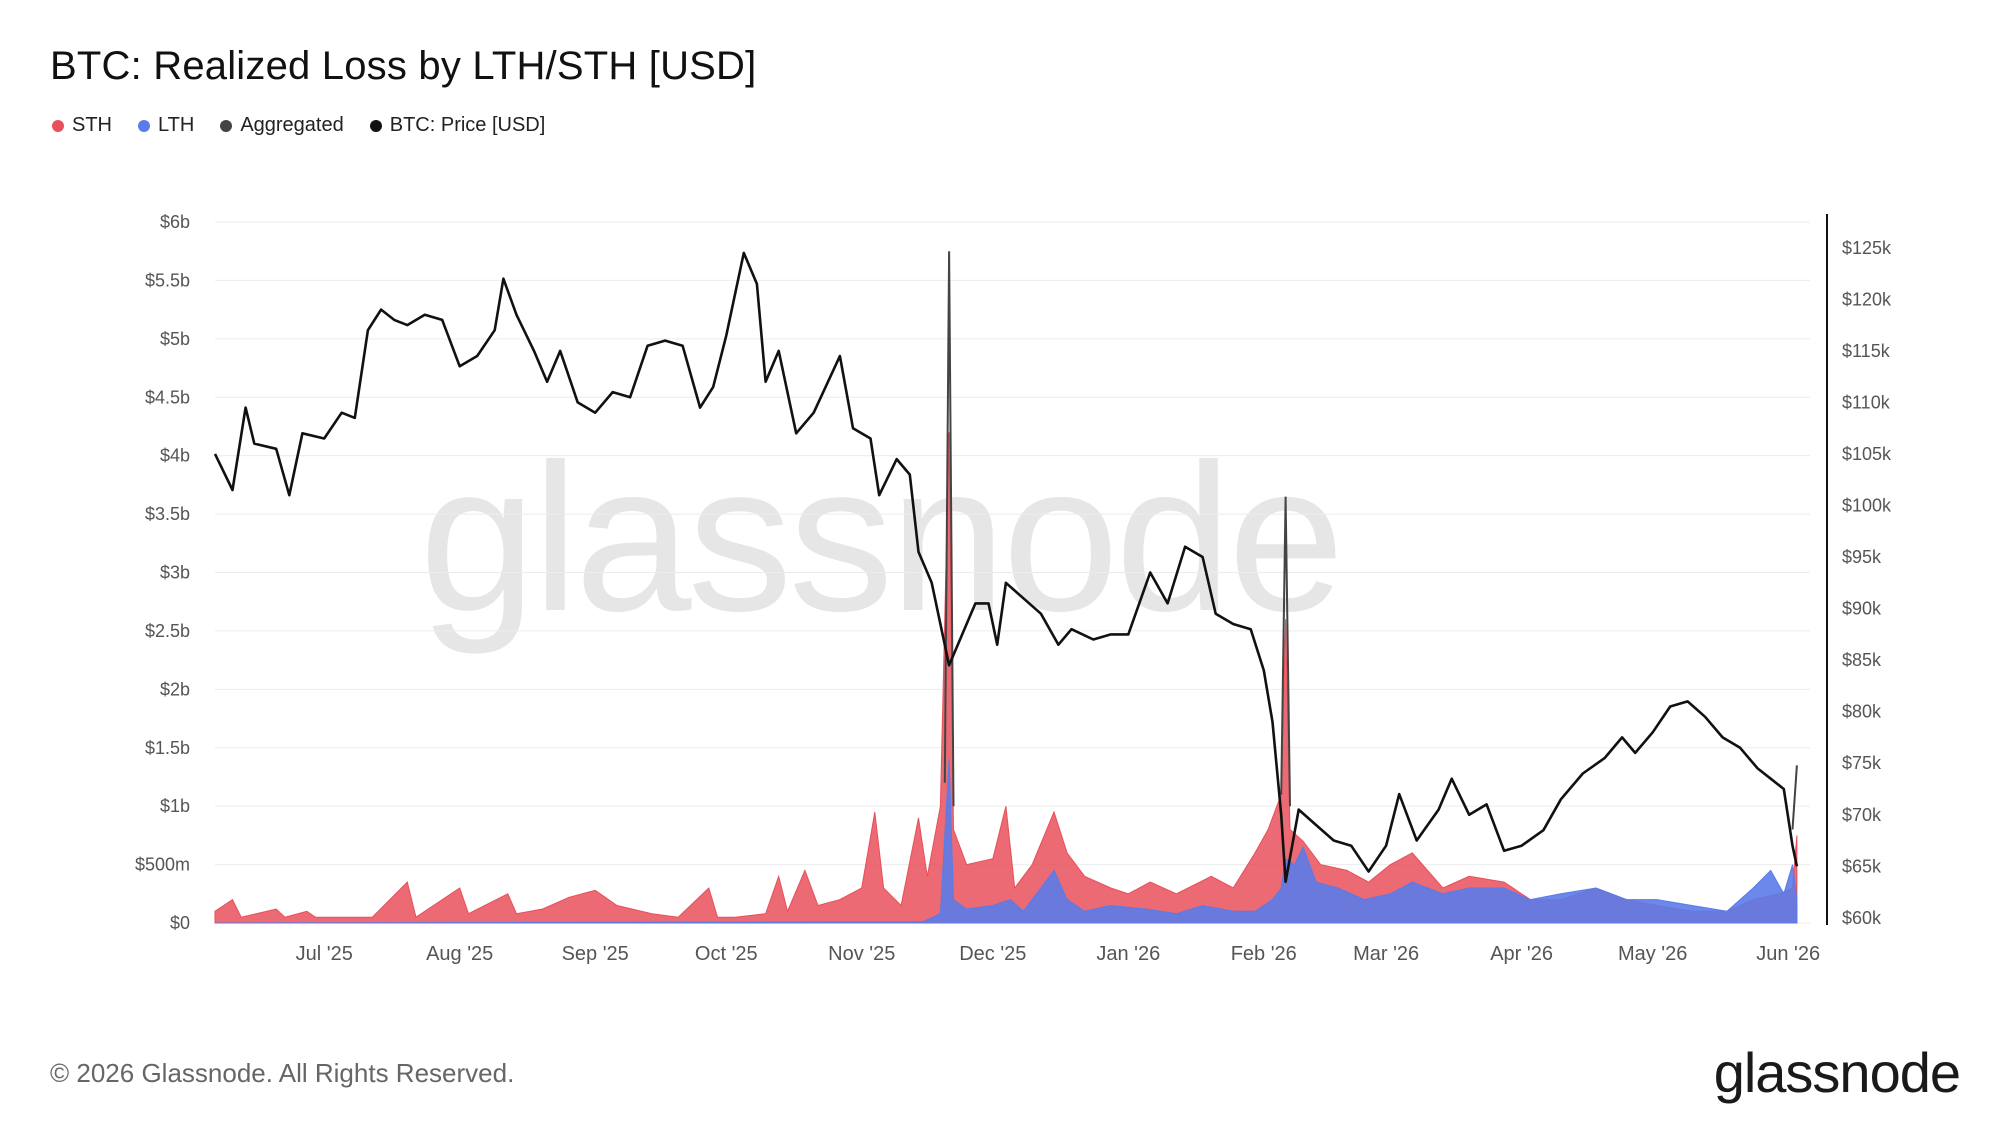 This screenshot has height=1125, width=2000. What do you see at coordinates (1862, 712) in the screenshot?
I see `y-right-tick-label: $80k` at bounding box center [1862, 712].